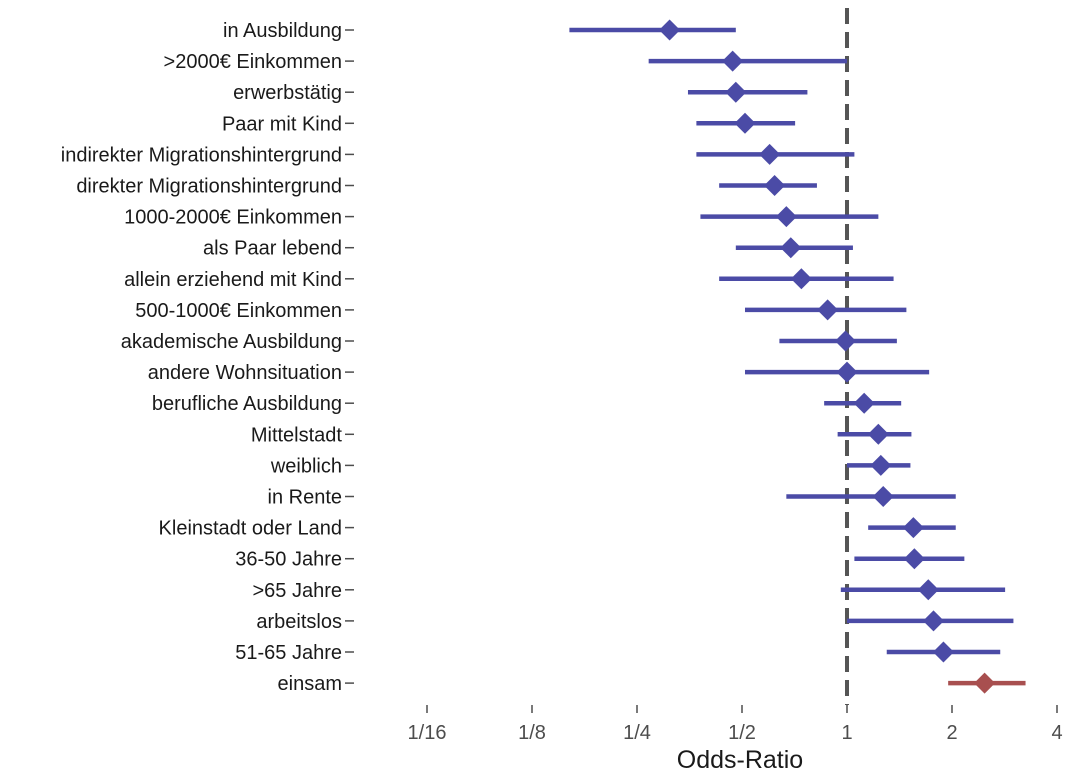 The height and width of the screenshot is (773, 1066). What do you see at coordinates (310, 684) in the screenshot?
I see `category-label: einsam` at bounding box center [310, 684].